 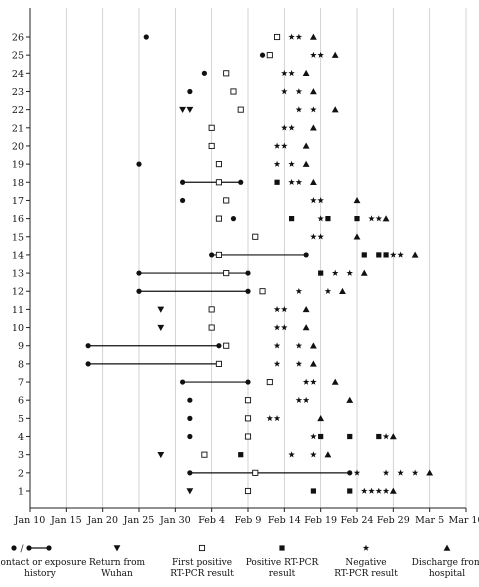 I want to click on legend-label: hospital, so click(x=447, y=574).